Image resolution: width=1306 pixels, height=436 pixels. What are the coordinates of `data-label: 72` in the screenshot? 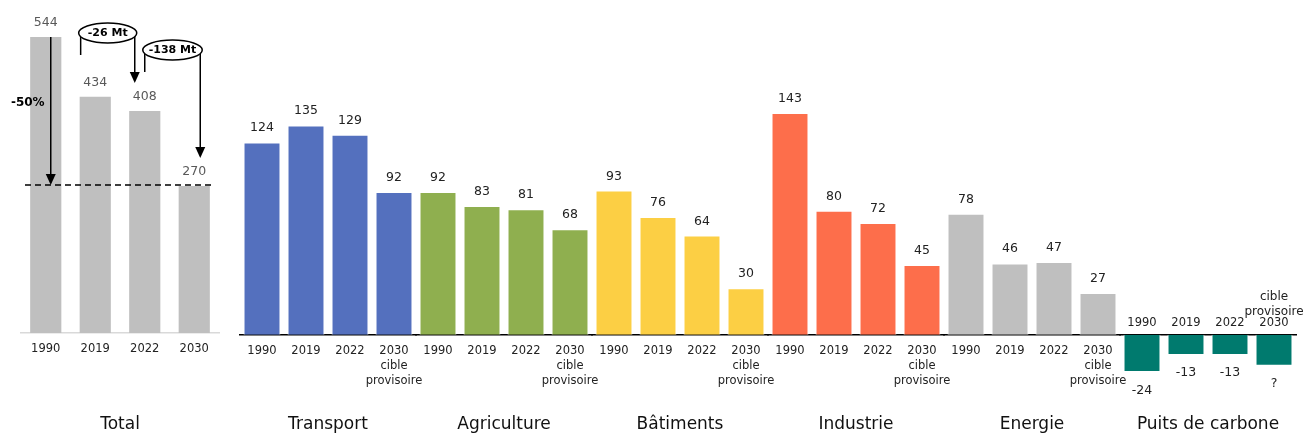 It's located at (878, 208).